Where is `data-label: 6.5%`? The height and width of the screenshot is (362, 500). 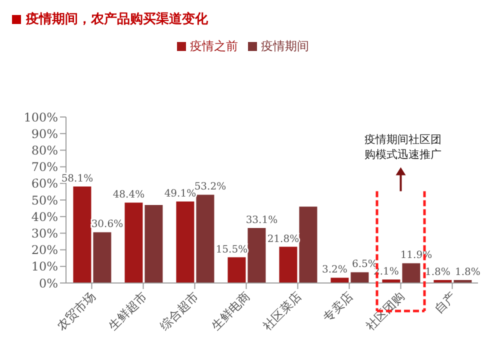
data-label: 6.5% is located at coordinates (365, 264).